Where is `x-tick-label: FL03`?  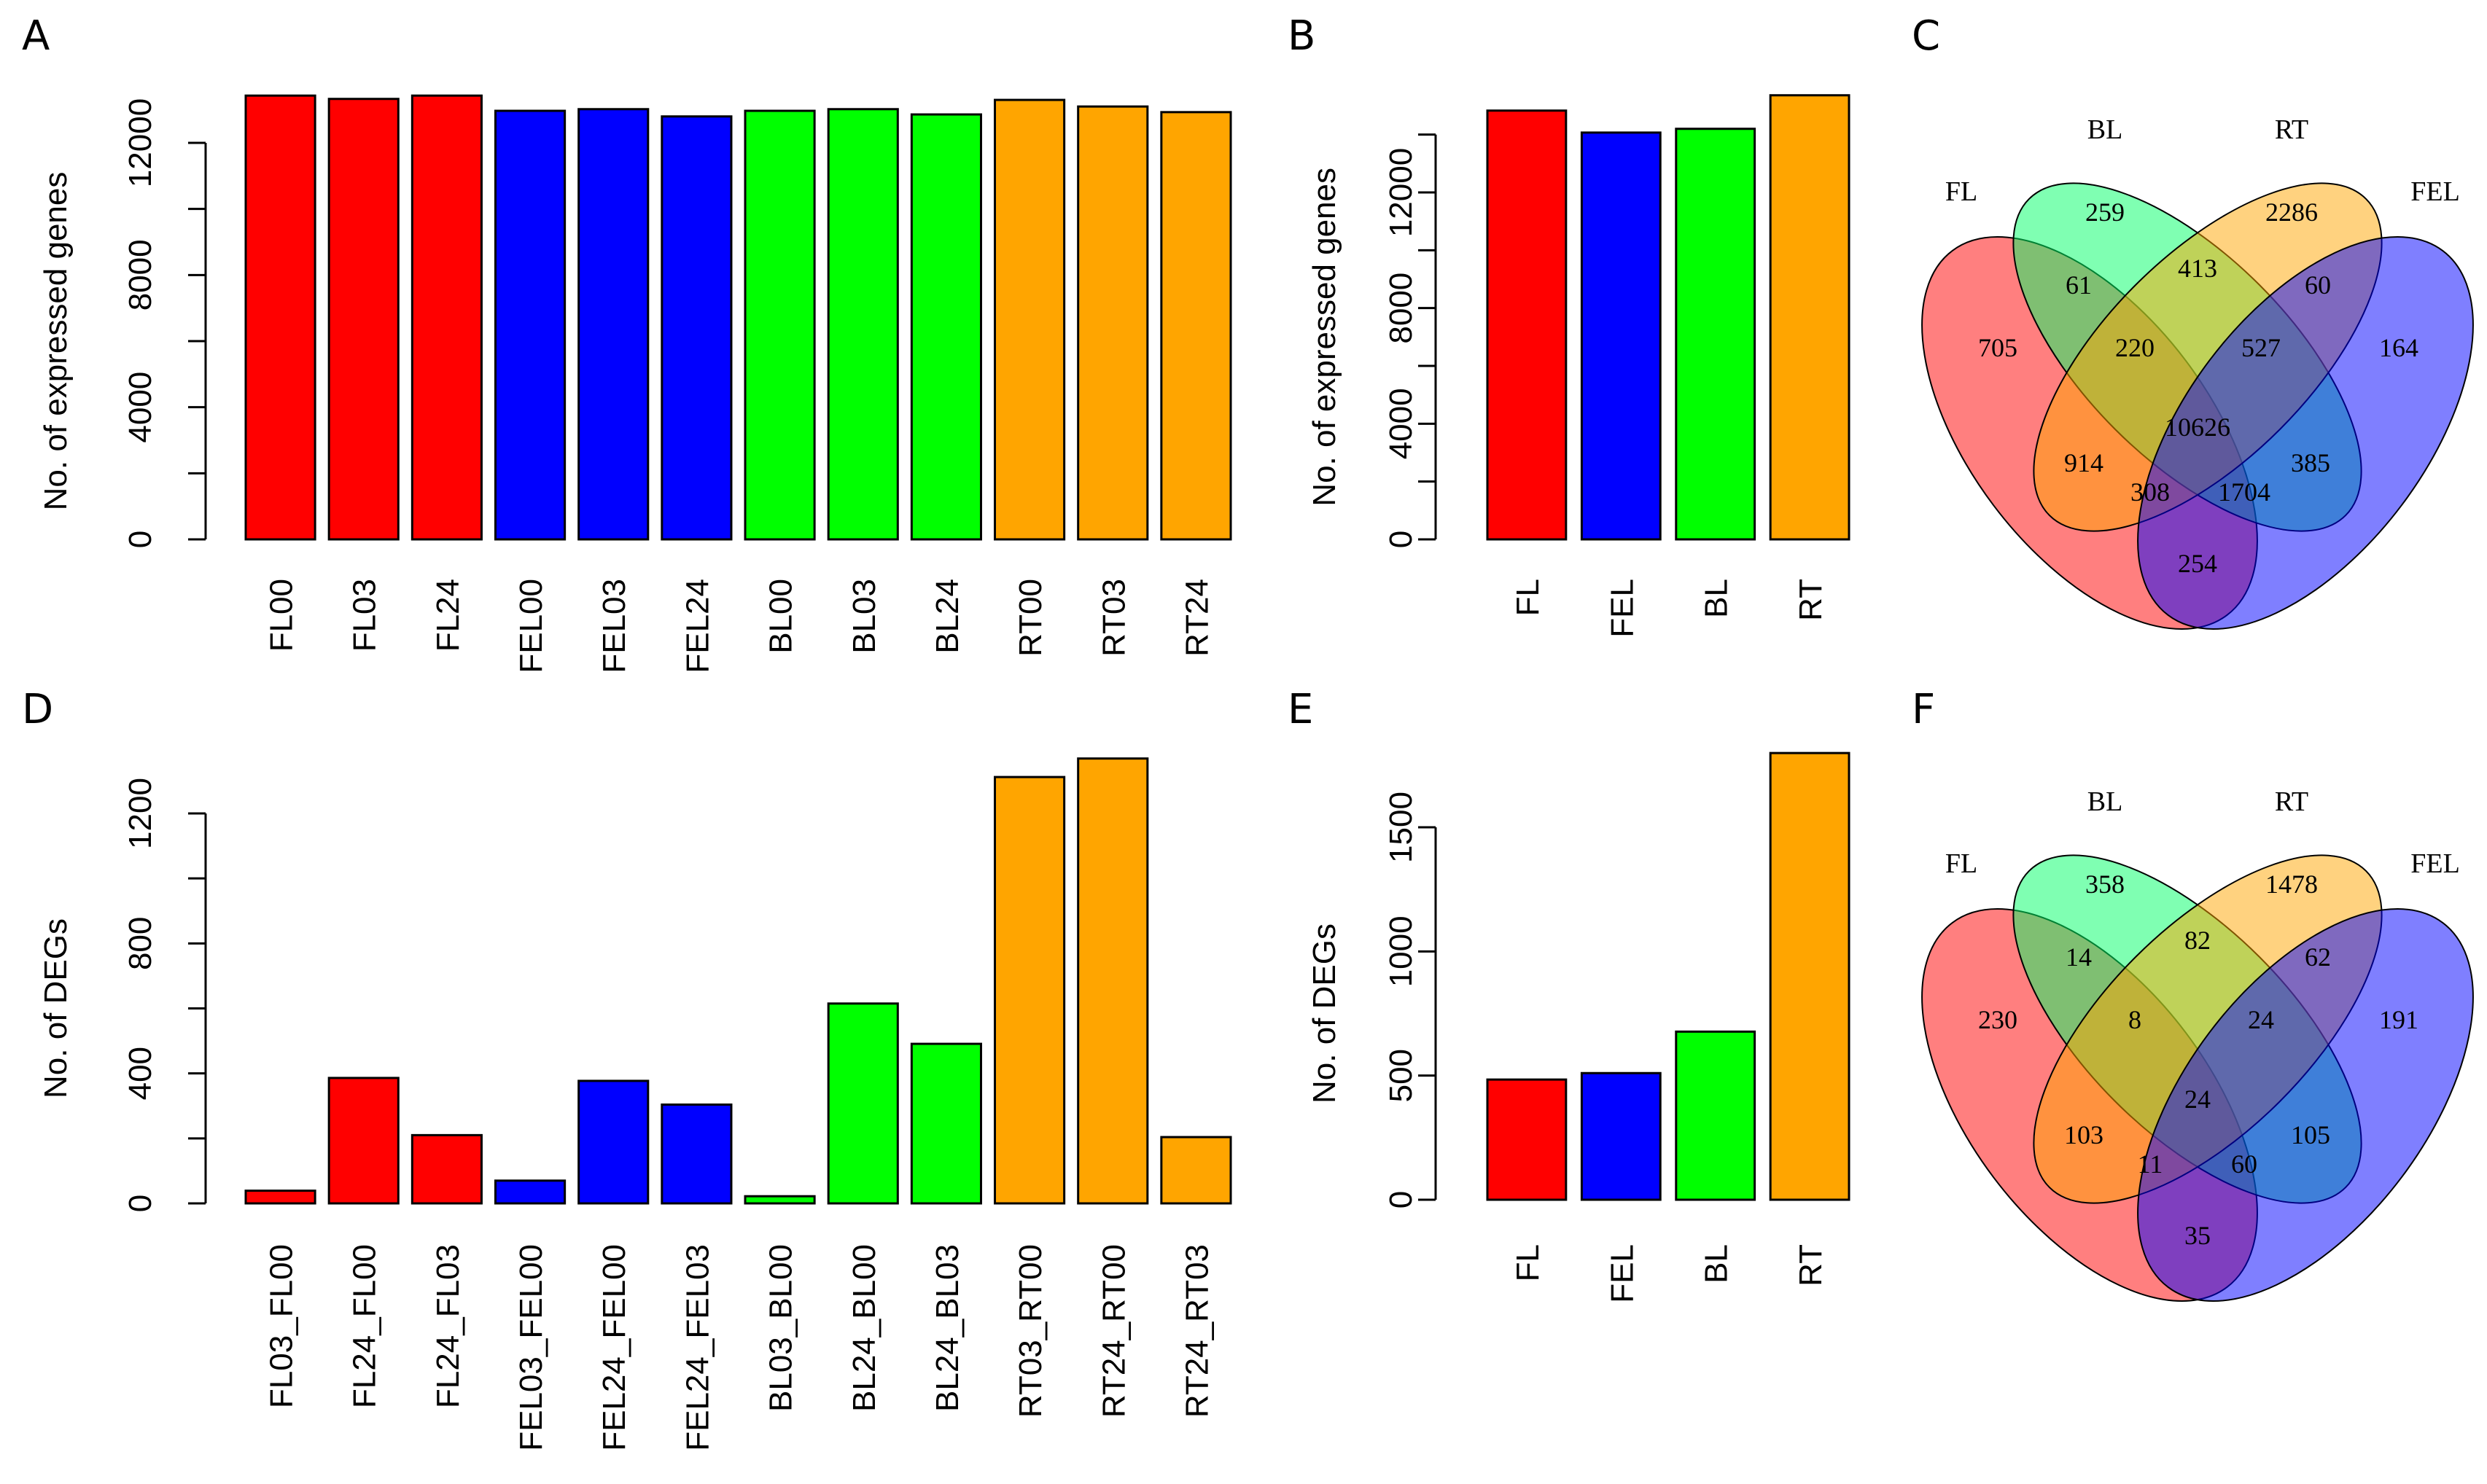 x-tick-label: FL03 is located at coordinates (365, 615).